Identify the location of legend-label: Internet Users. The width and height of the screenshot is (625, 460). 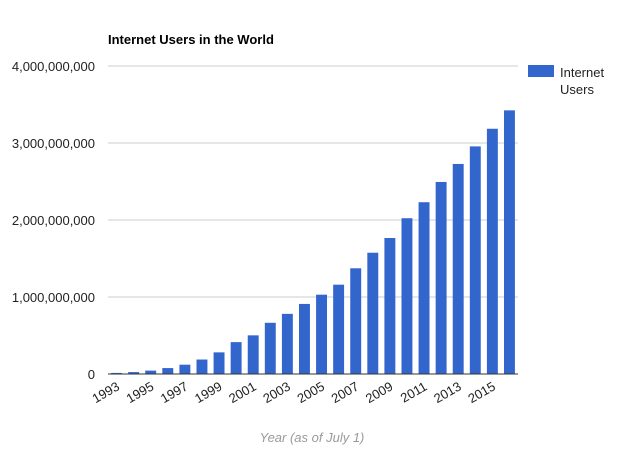
(584, 81).